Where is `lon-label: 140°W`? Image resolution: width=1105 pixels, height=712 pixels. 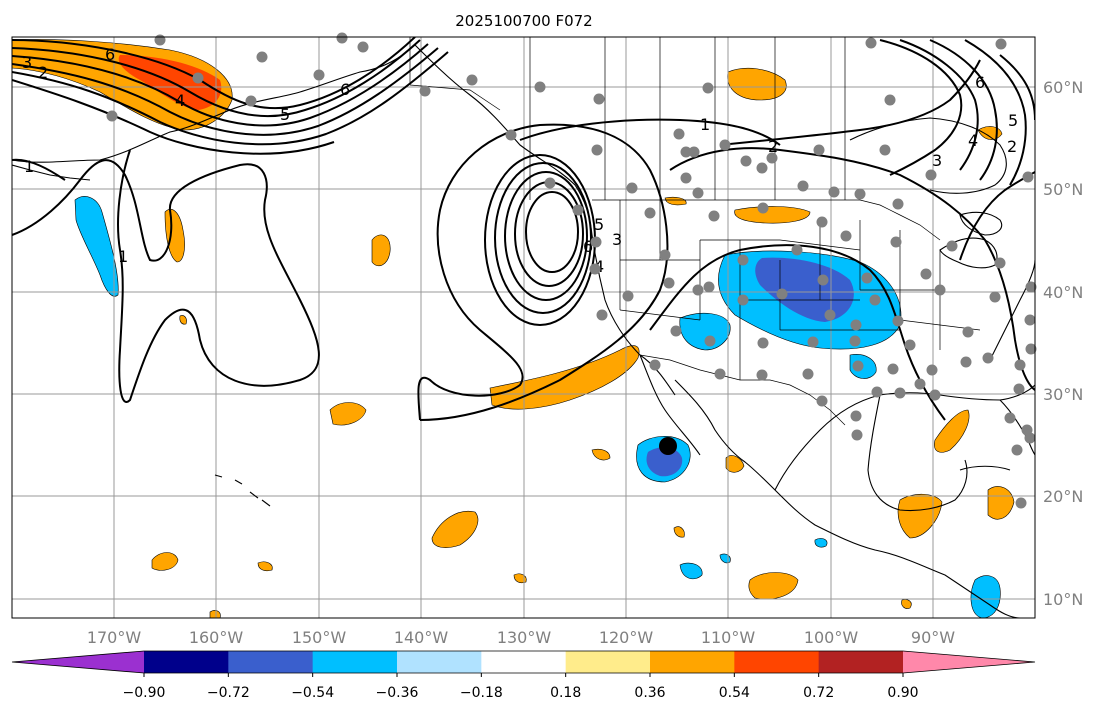 lon-label: 140°W is located at coordinates (421, 637).